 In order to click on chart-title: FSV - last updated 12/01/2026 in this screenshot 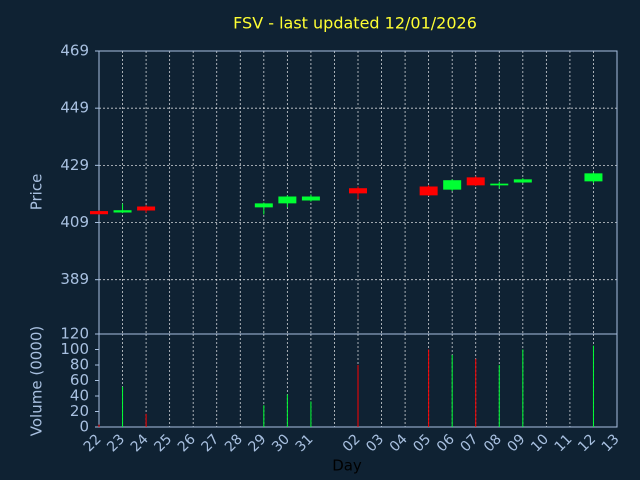, I will do `click(355, 23)`.